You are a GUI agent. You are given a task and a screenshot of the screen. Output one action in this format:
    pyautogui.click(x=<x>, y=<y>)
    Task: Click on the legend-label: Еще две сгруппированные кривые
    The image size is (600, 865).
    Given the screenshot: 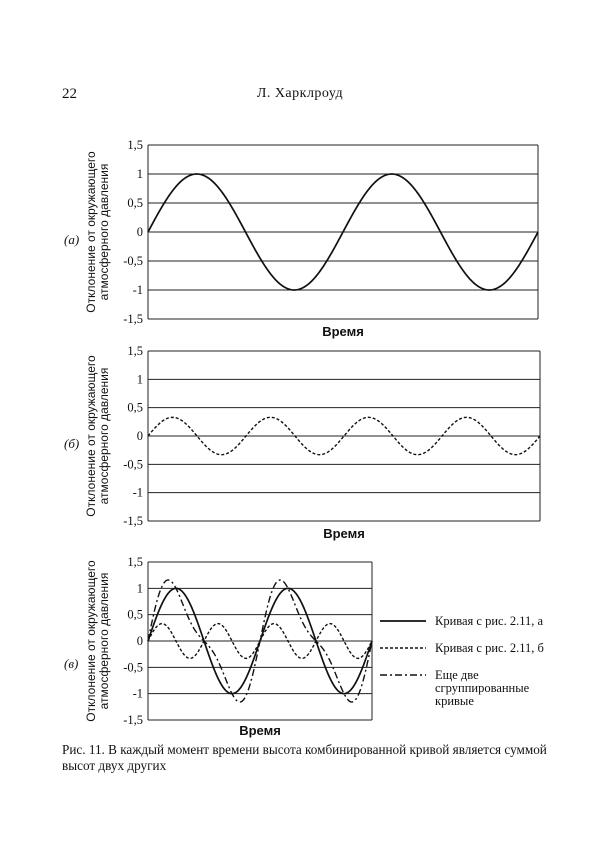 What is the action you would take?
    pyautogui.click(x=482, y=688)
    